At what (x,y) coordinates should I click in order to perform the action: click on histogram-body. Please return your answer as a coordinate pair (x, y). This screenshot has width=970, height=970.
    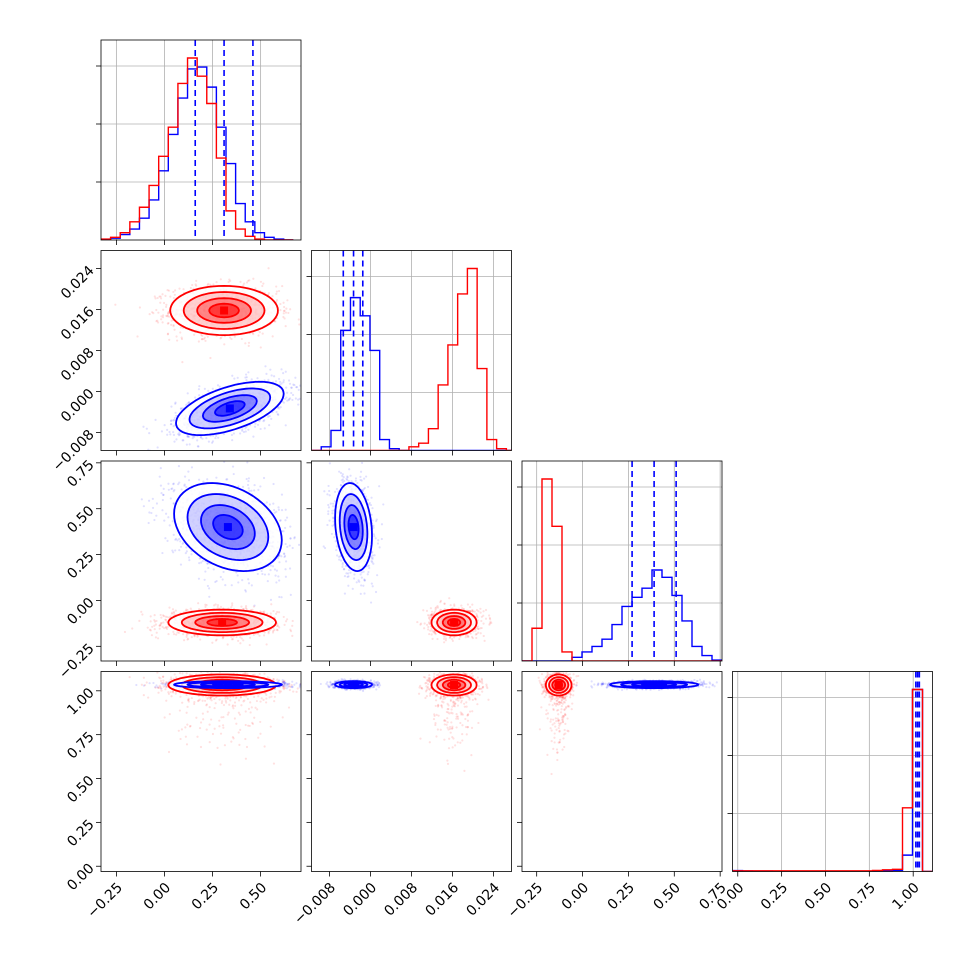
    Looking at the image, I should click on (411, 350).